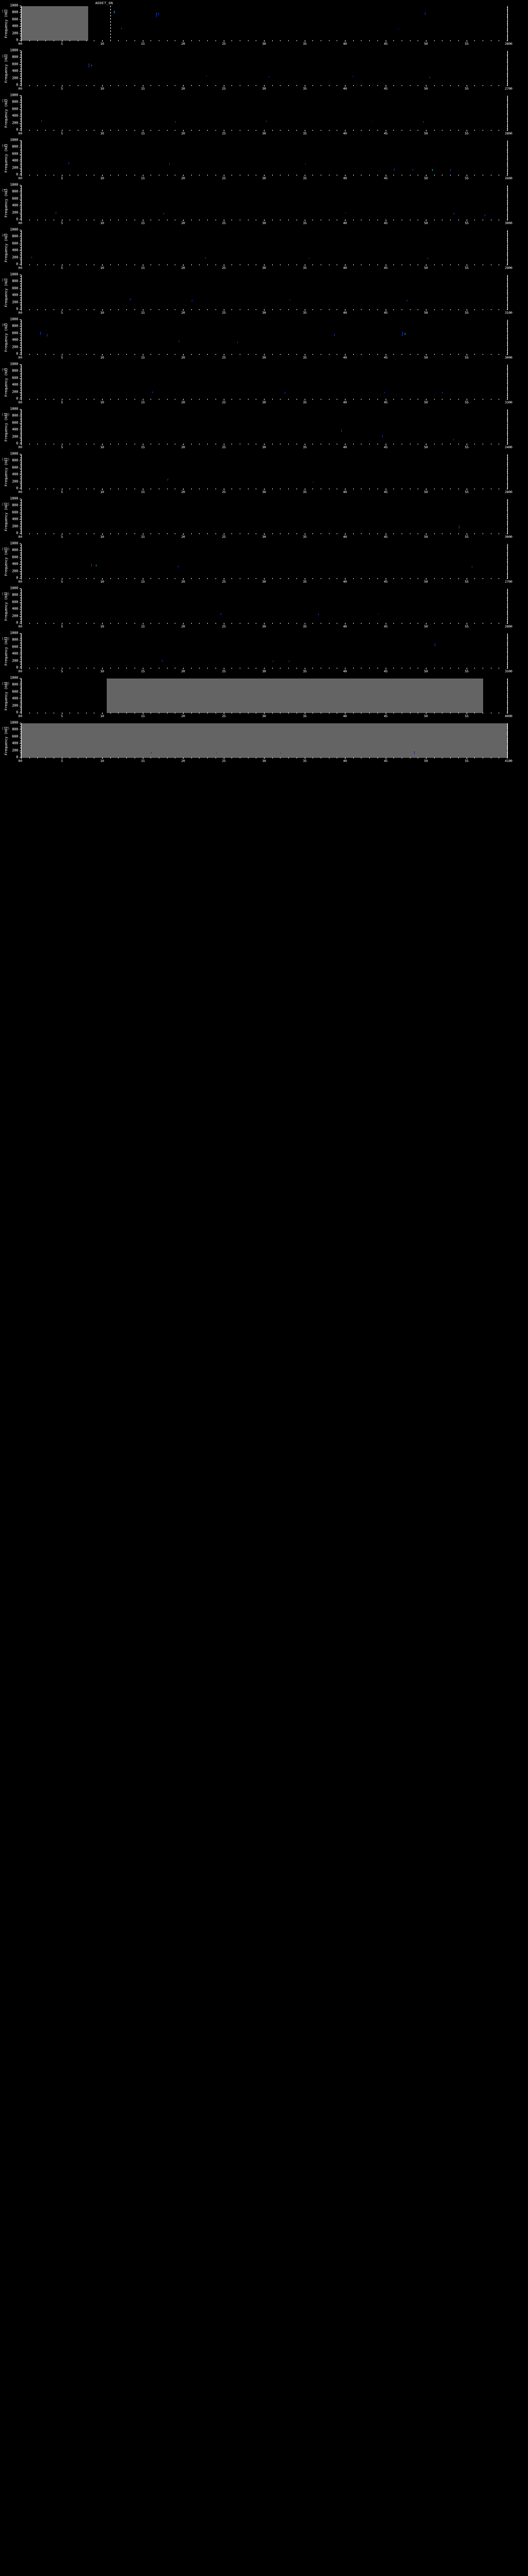  I want to click on x-axis-tick-label: 55, so click(467, 178).